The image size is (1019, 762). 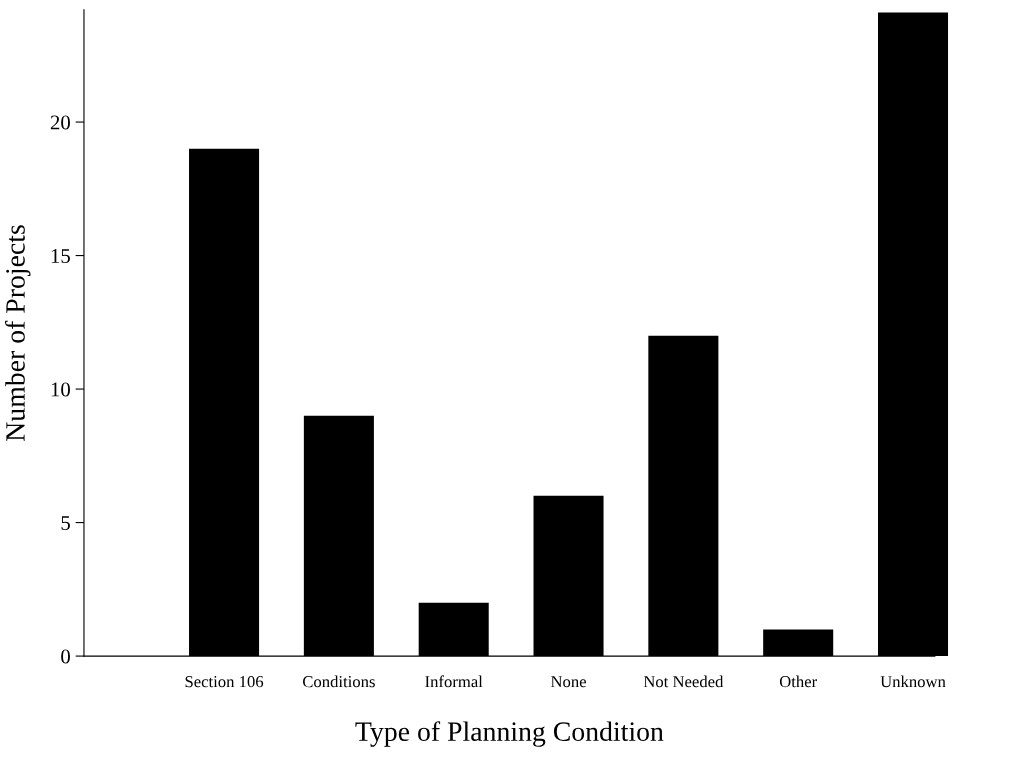 What do you see at coordinates (338, 681) in the screenshot?
I see `x-tick-label: Conditions` at bounding box center [338, 681].